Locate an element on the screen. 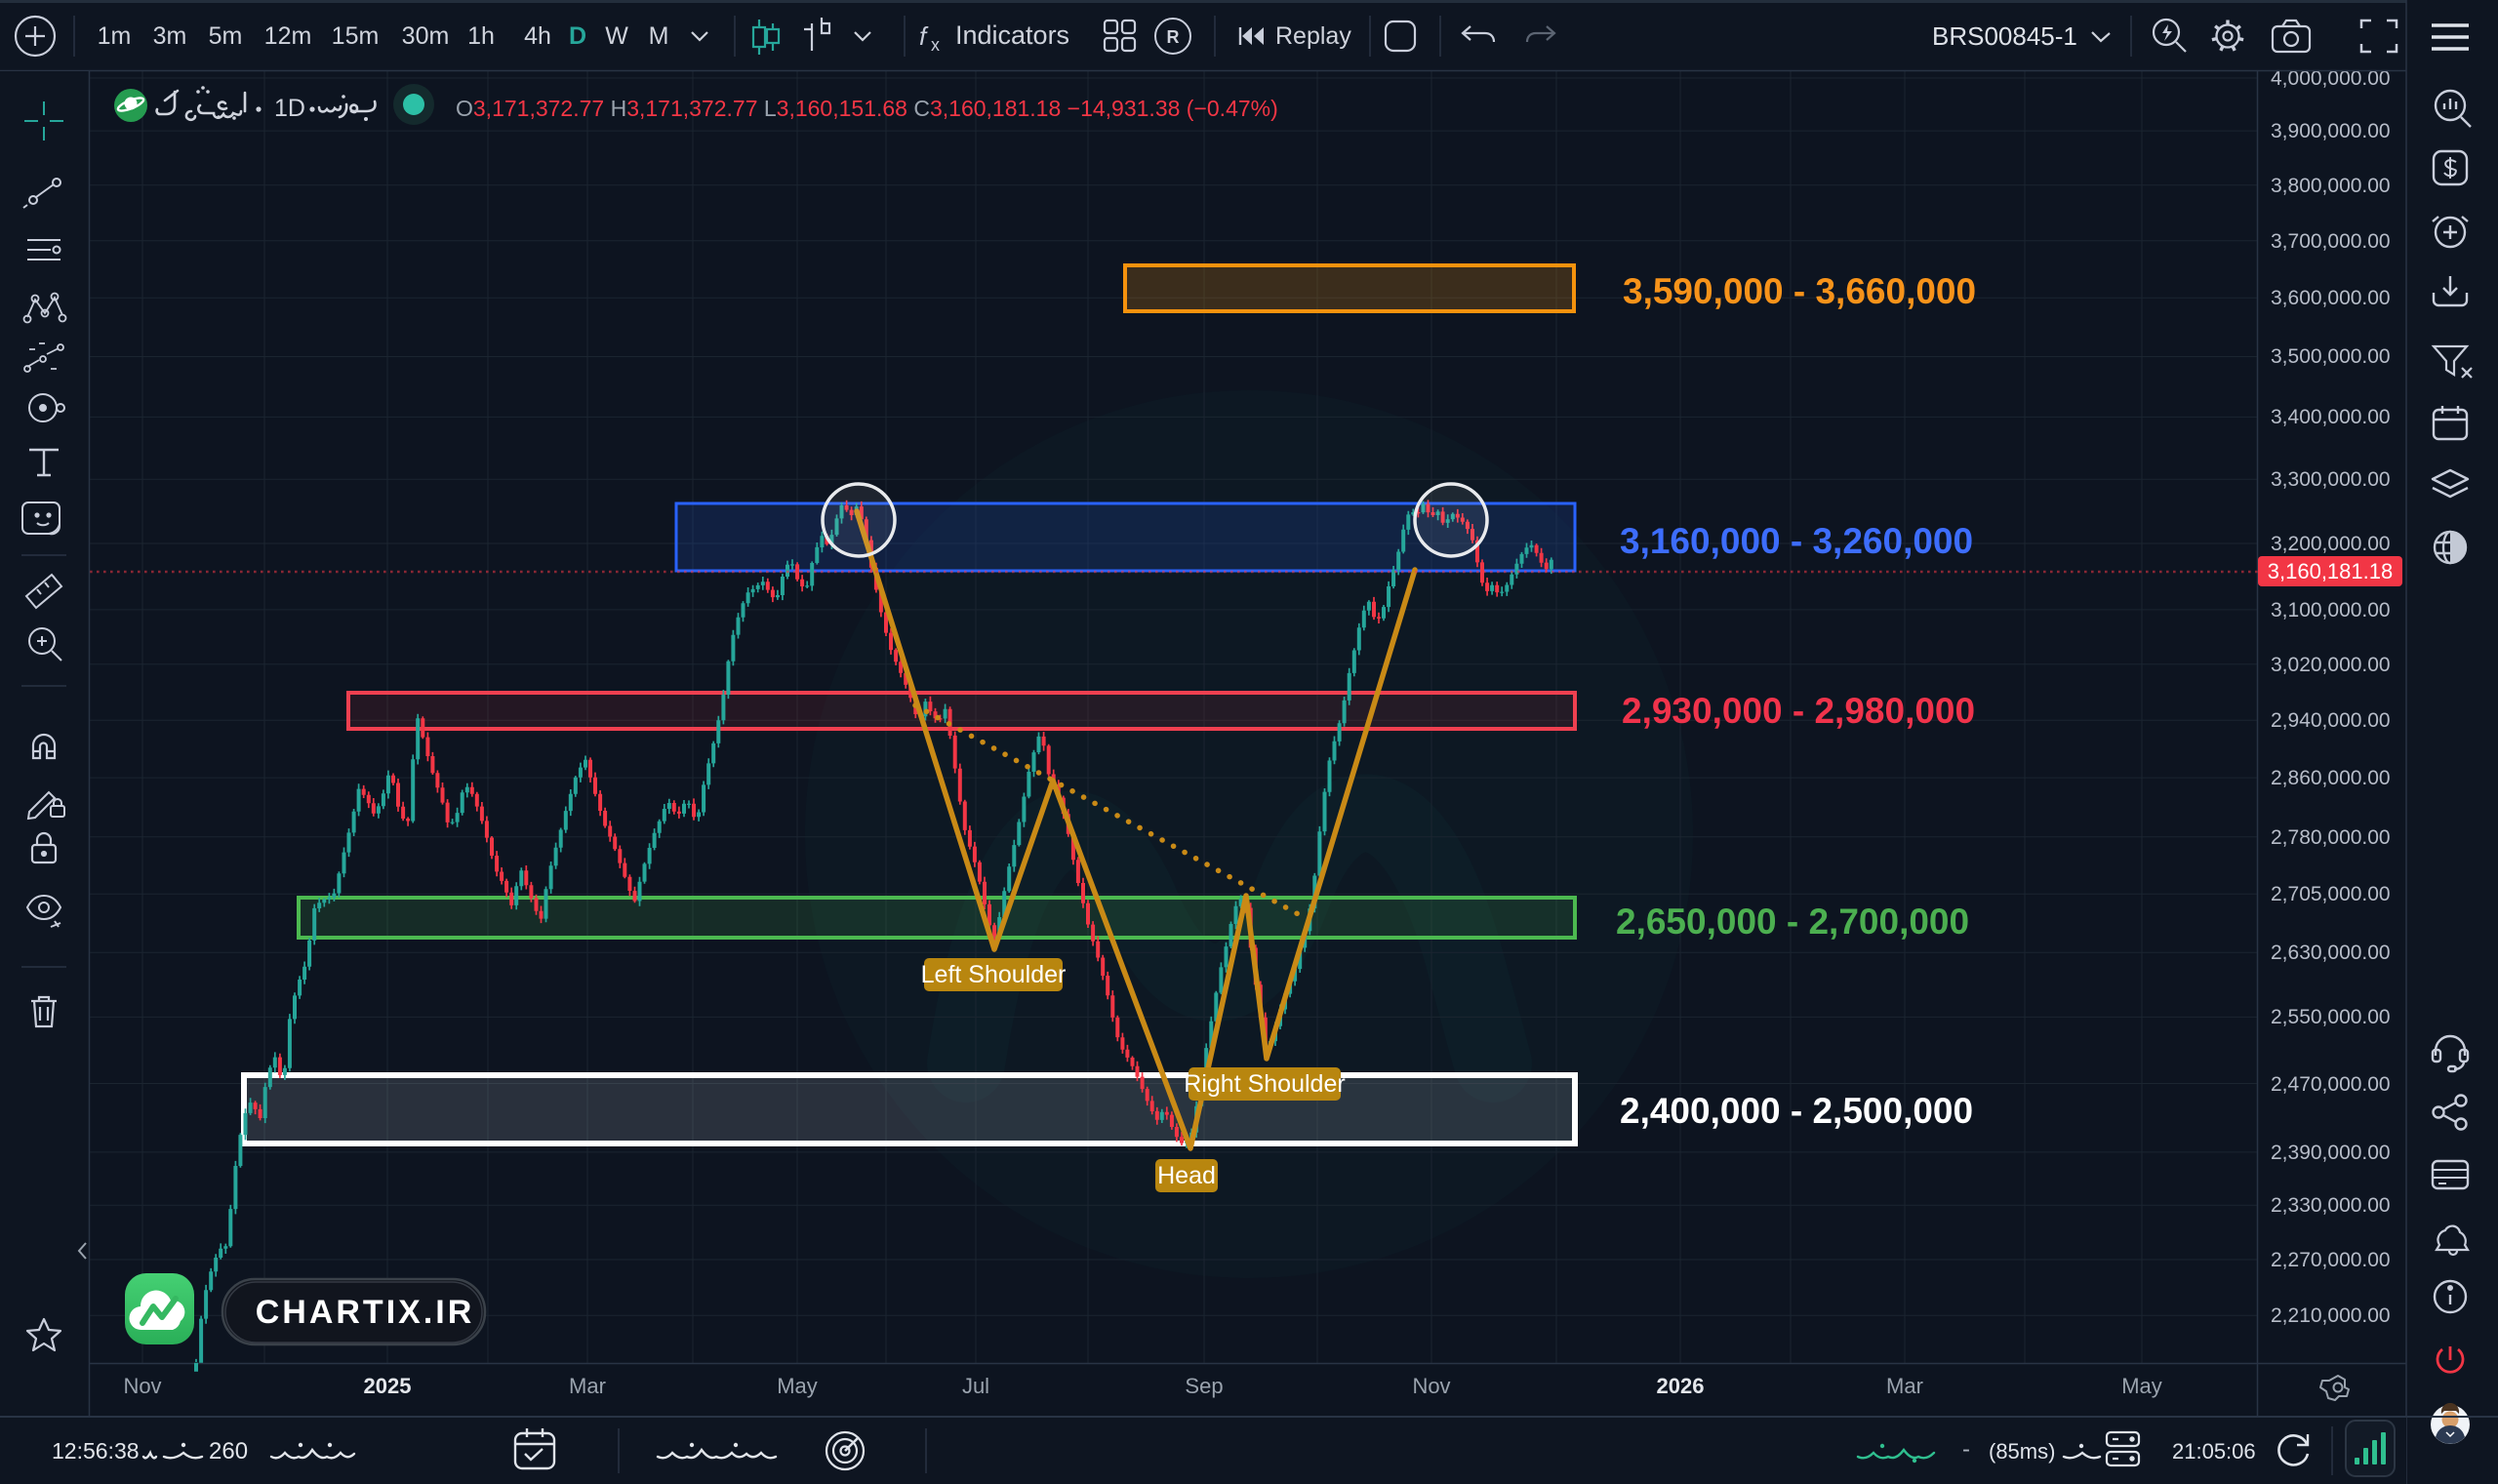  svg-text: f is located at coordinates (924, 36).